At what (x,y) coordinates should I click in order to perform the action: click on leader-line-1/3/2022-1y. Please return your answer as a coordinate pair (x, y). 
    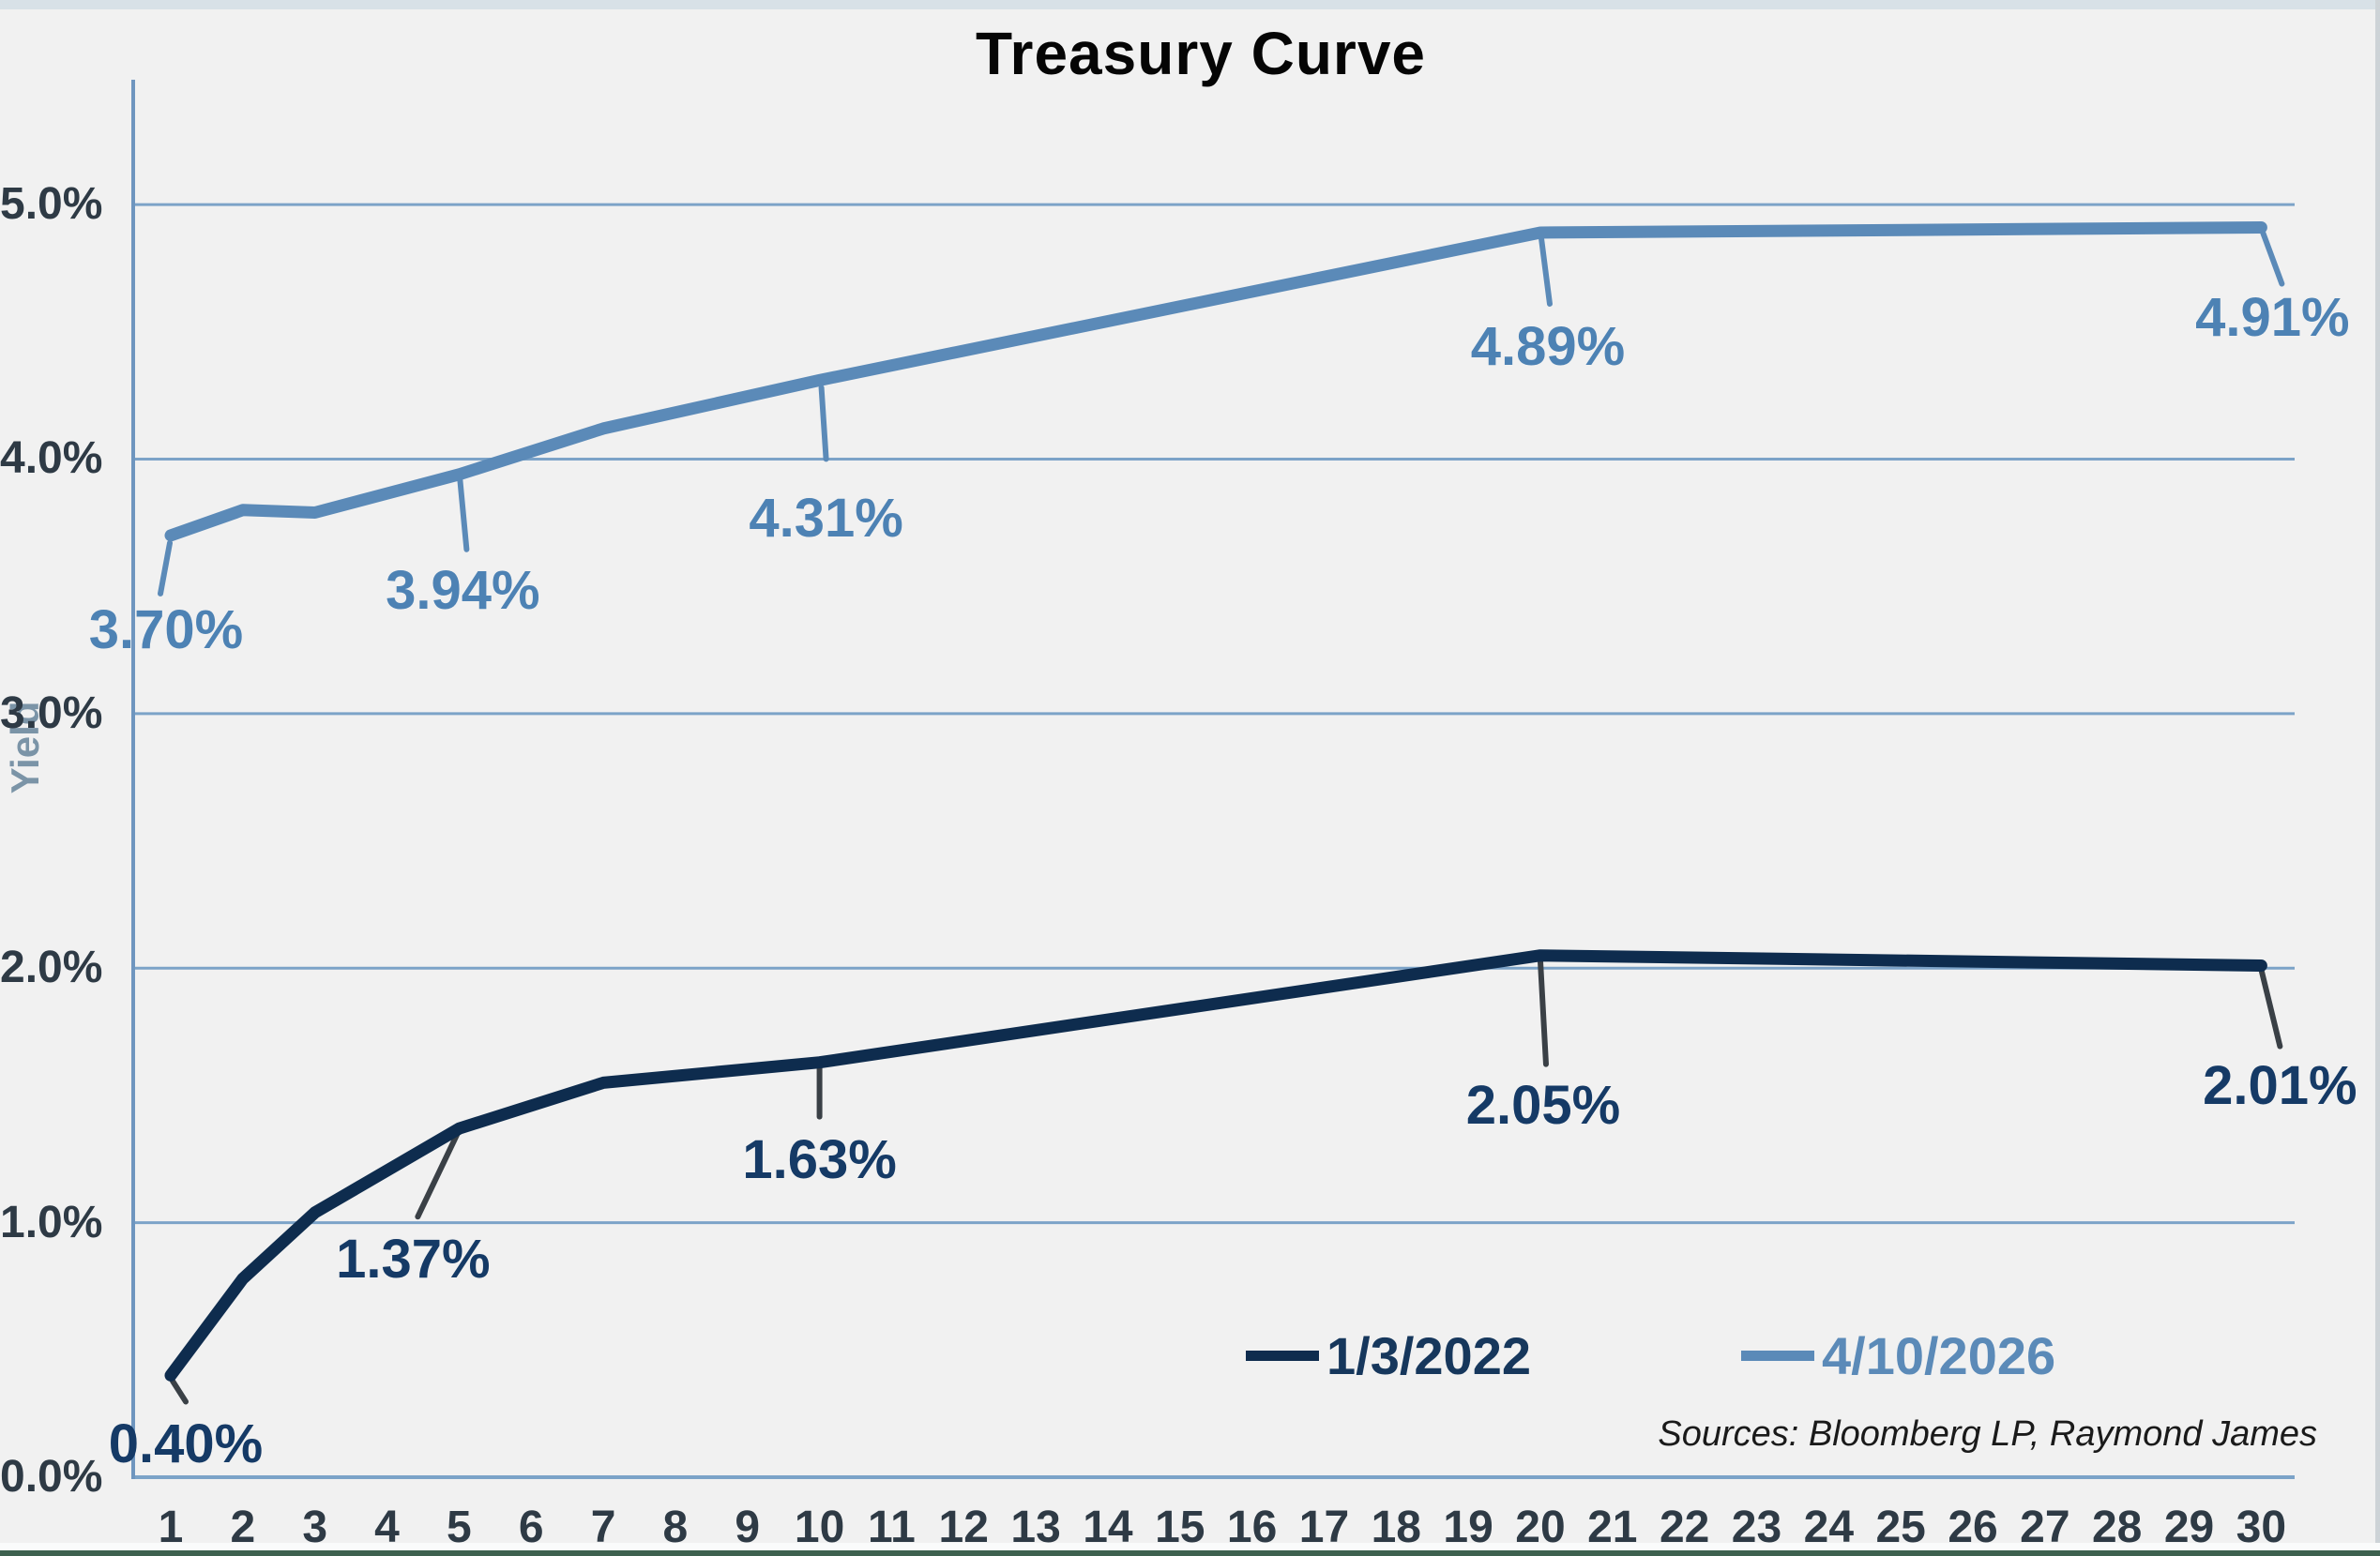
    Looking at the image, I should click on (179, 1391).